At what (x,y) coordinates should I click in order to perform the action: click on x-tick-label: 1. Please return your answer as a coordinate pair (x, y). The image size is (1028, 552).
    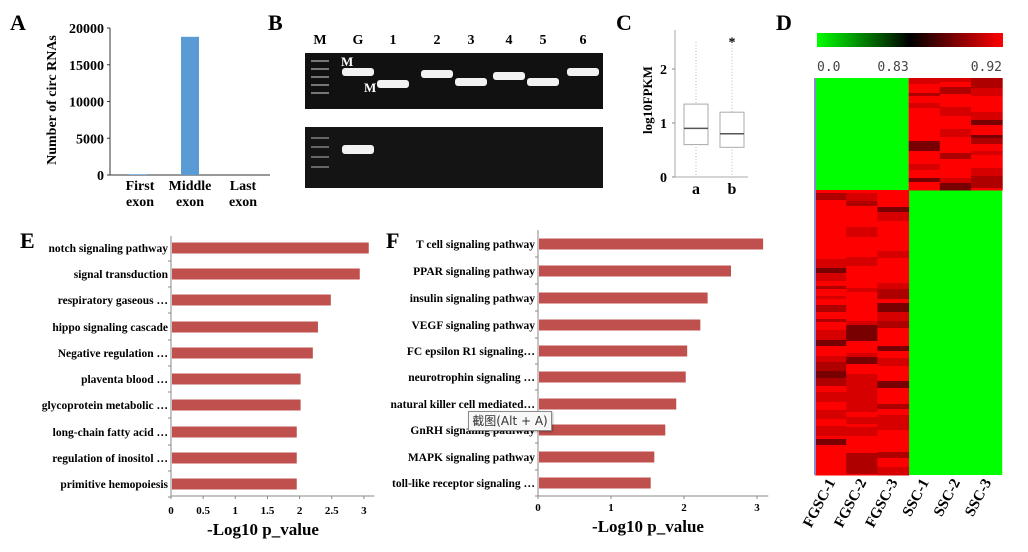
    Looking at the image, I should click on (236, 511).